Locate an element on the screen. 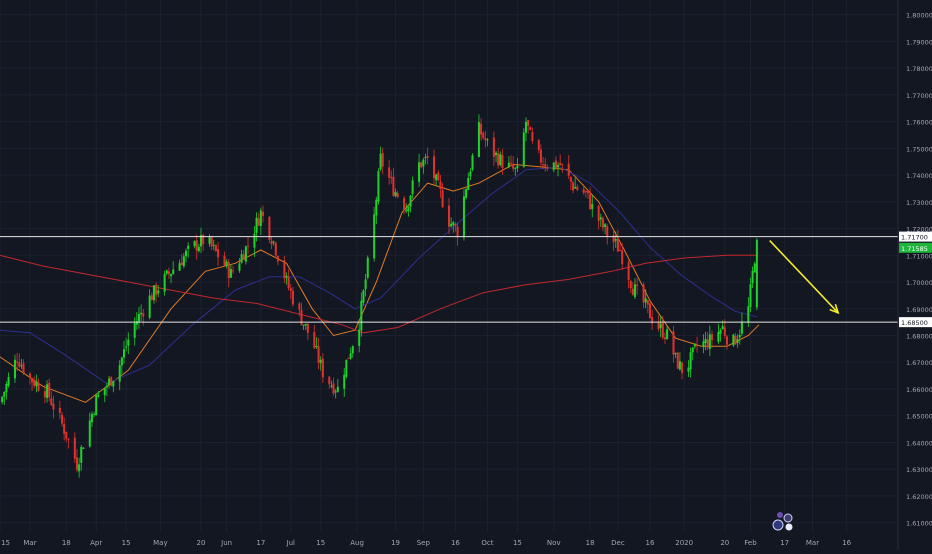  arrow-shaft is located at coordinates (804, 277).